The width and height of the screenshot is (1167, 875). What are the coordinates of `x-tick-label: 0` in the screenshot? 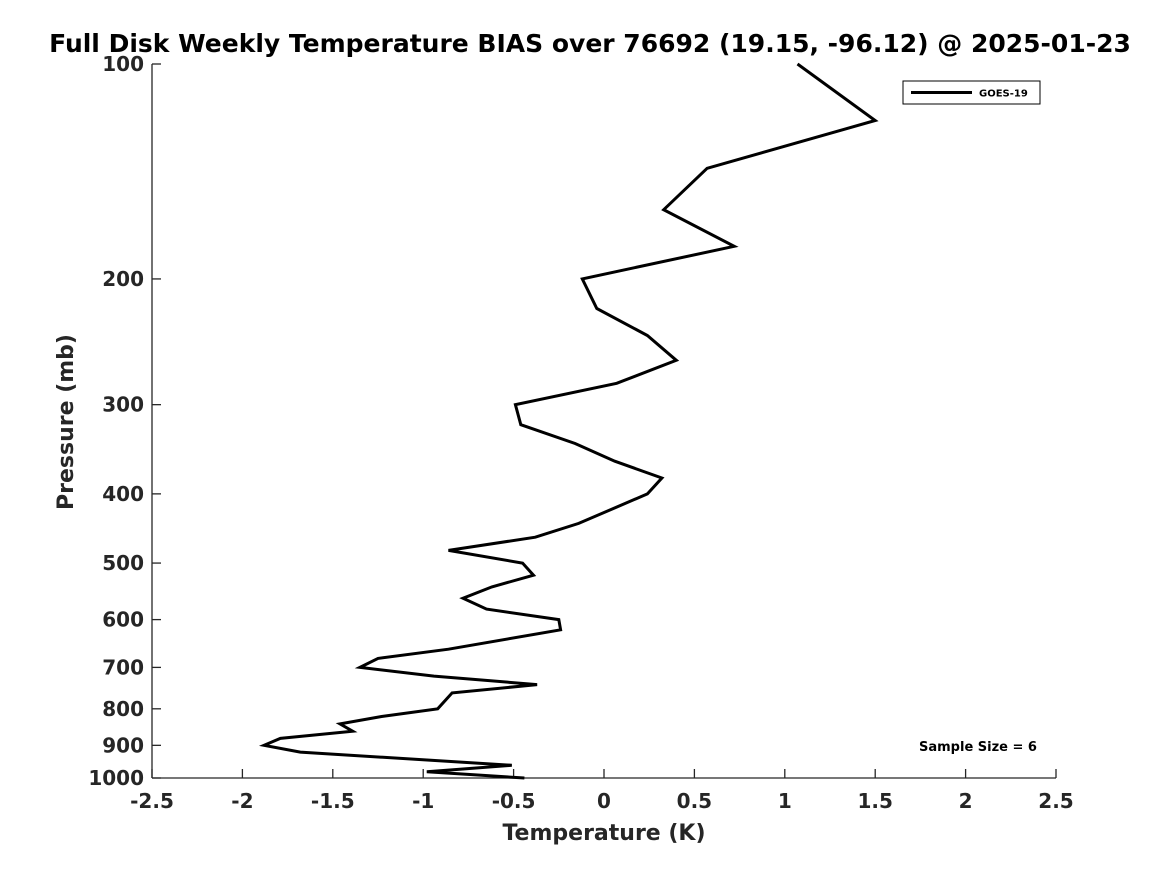 It's located at (604, 801).